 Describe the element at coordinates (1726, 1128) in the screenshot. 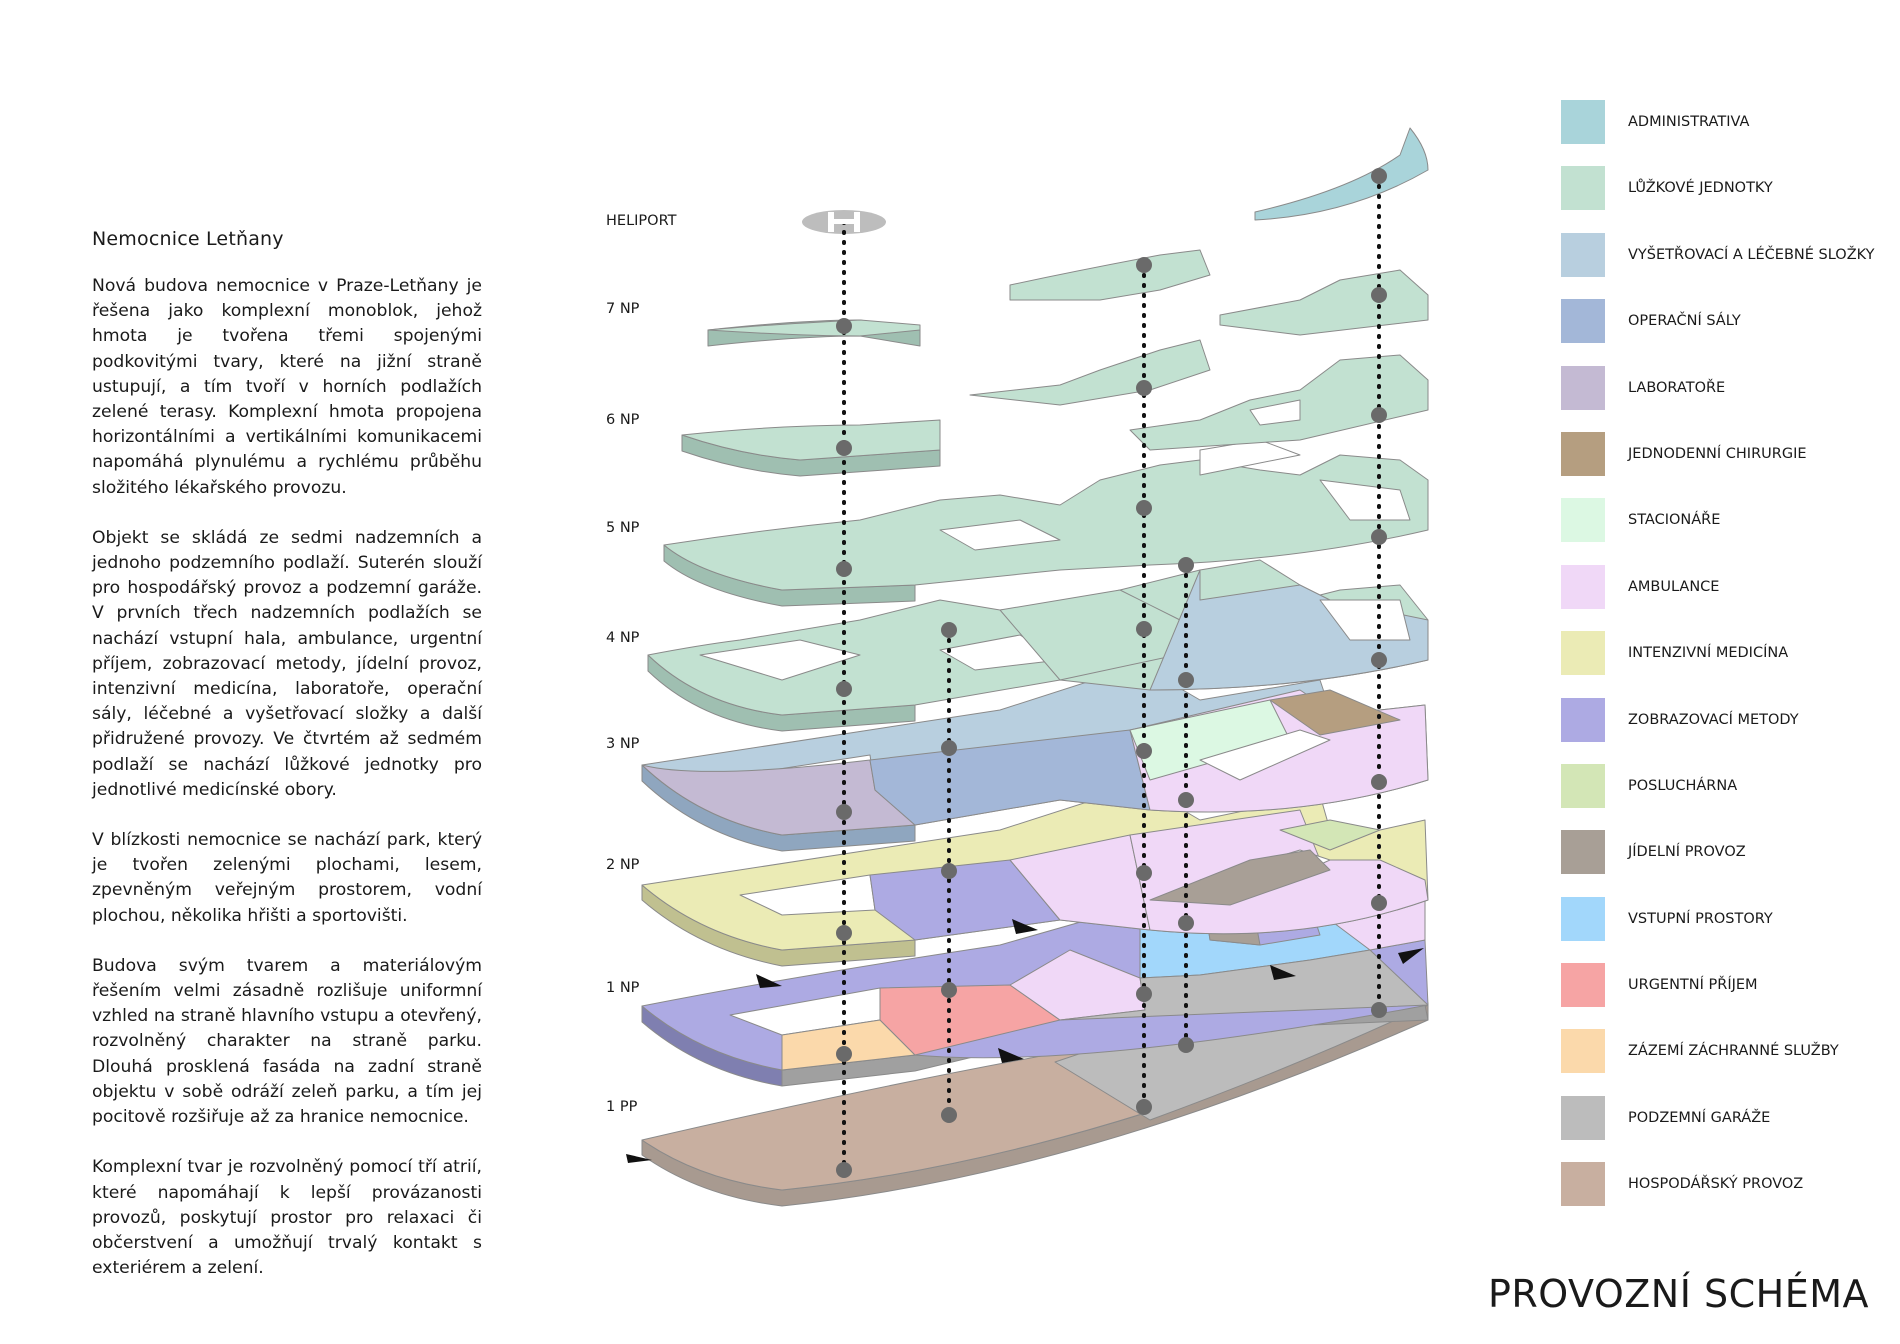

I see `legend-item: PODZEMNÍ GARÁŽE` at that location.